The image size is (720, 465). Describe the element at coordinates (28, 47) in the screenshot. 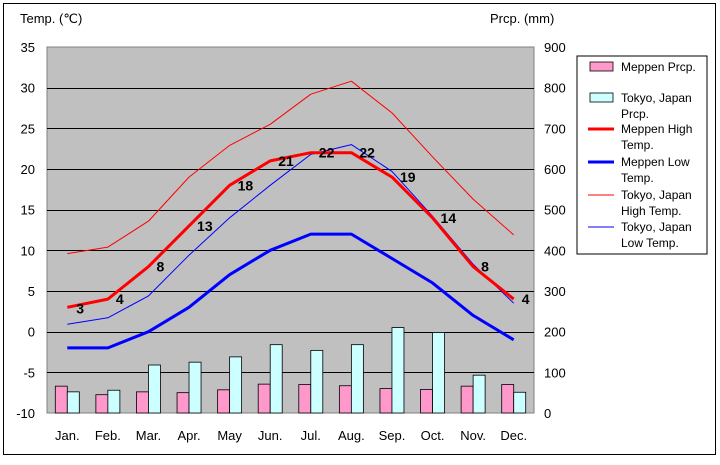

I see `y-left-tick-label: 35` at that location.